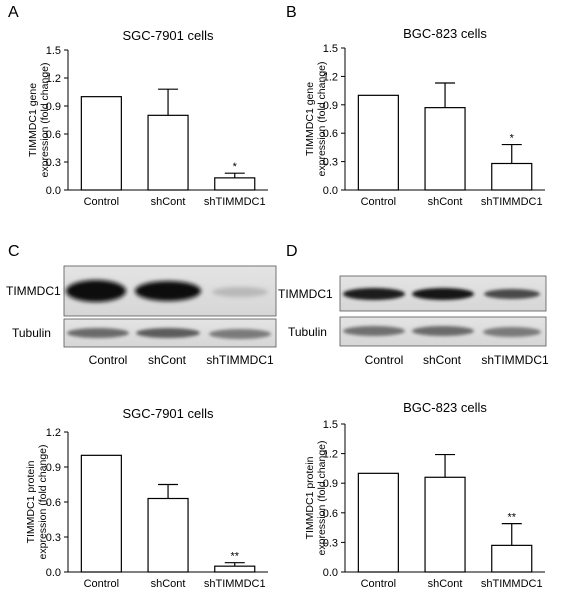 This screenshot has height=593, width=565. I want to click on chart-b-ylabel: TIMMDC1 geneexpression (fold change), so click(316, 119).